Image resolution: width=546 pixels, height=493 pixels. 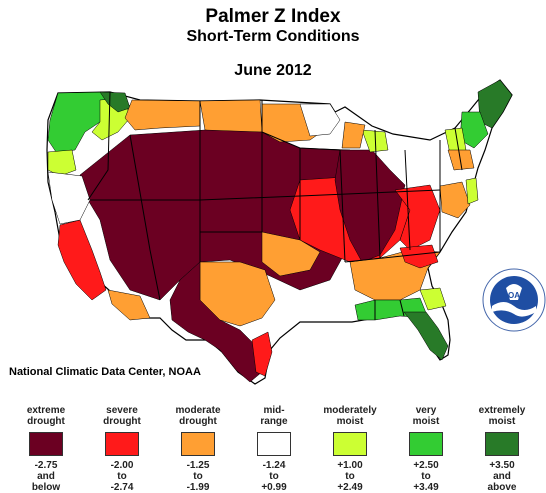 What do you see at coordinates (273, 16) in the screenshot?
I see `map-title: Palmer Z Index` at bounding box center [273, 16].